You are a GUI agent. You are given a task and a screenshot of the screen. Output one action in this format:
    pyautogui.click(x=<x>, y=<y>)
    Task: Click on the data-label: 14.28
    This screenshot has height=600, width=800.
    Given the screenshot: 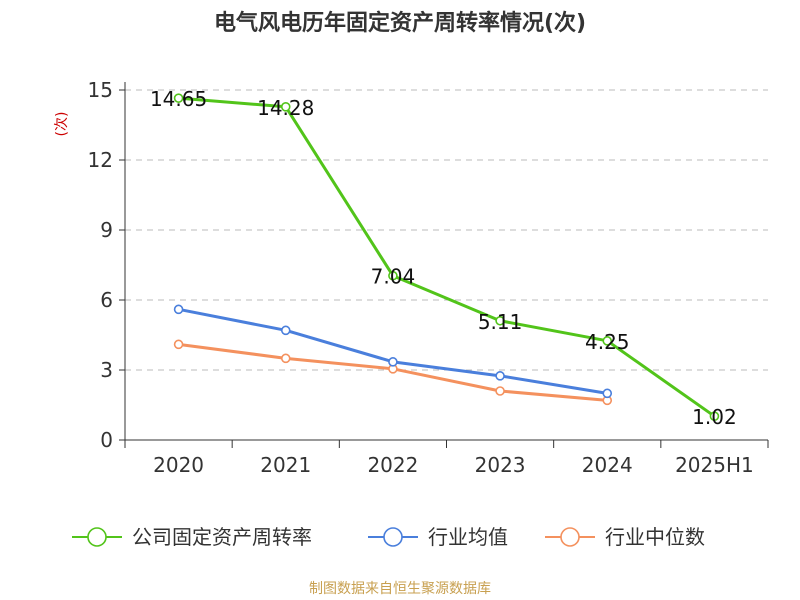 What is the action you would take?
    pyautogui.click(x=285, y=108)
    